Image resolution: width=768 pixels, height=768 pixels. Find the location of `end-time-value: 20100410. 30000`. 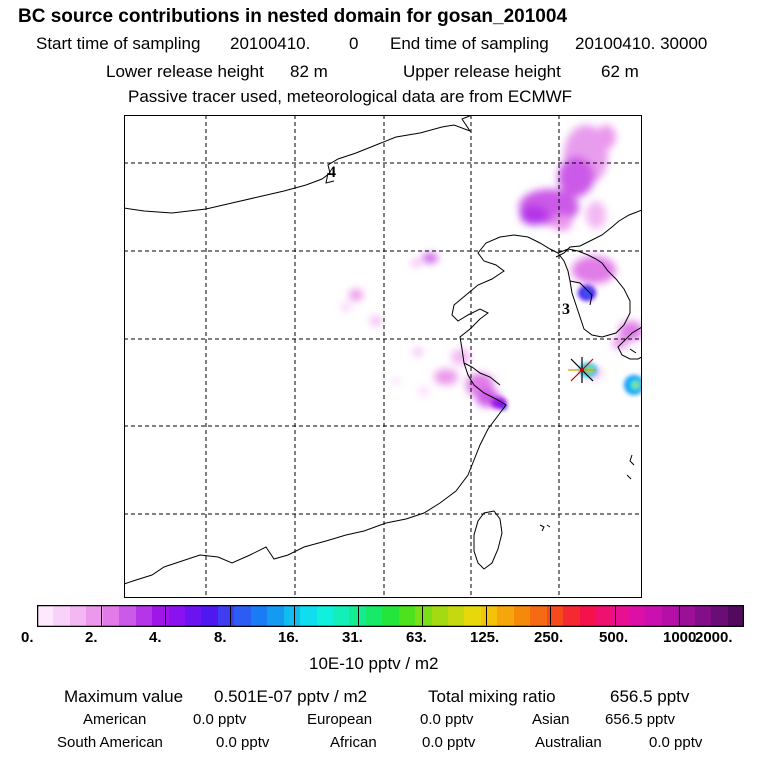

end-time-value: 20100410. 30000 is located at coordinates (641, 43).